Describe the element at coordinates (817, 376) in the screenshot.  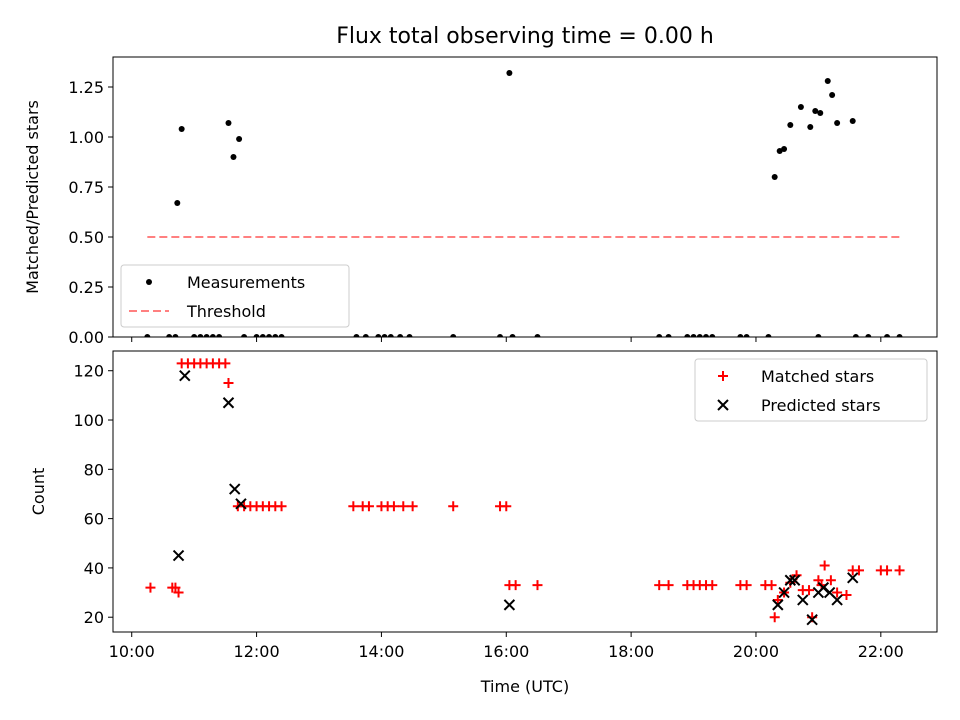
I see `legend-label: Matched stars` at that location.